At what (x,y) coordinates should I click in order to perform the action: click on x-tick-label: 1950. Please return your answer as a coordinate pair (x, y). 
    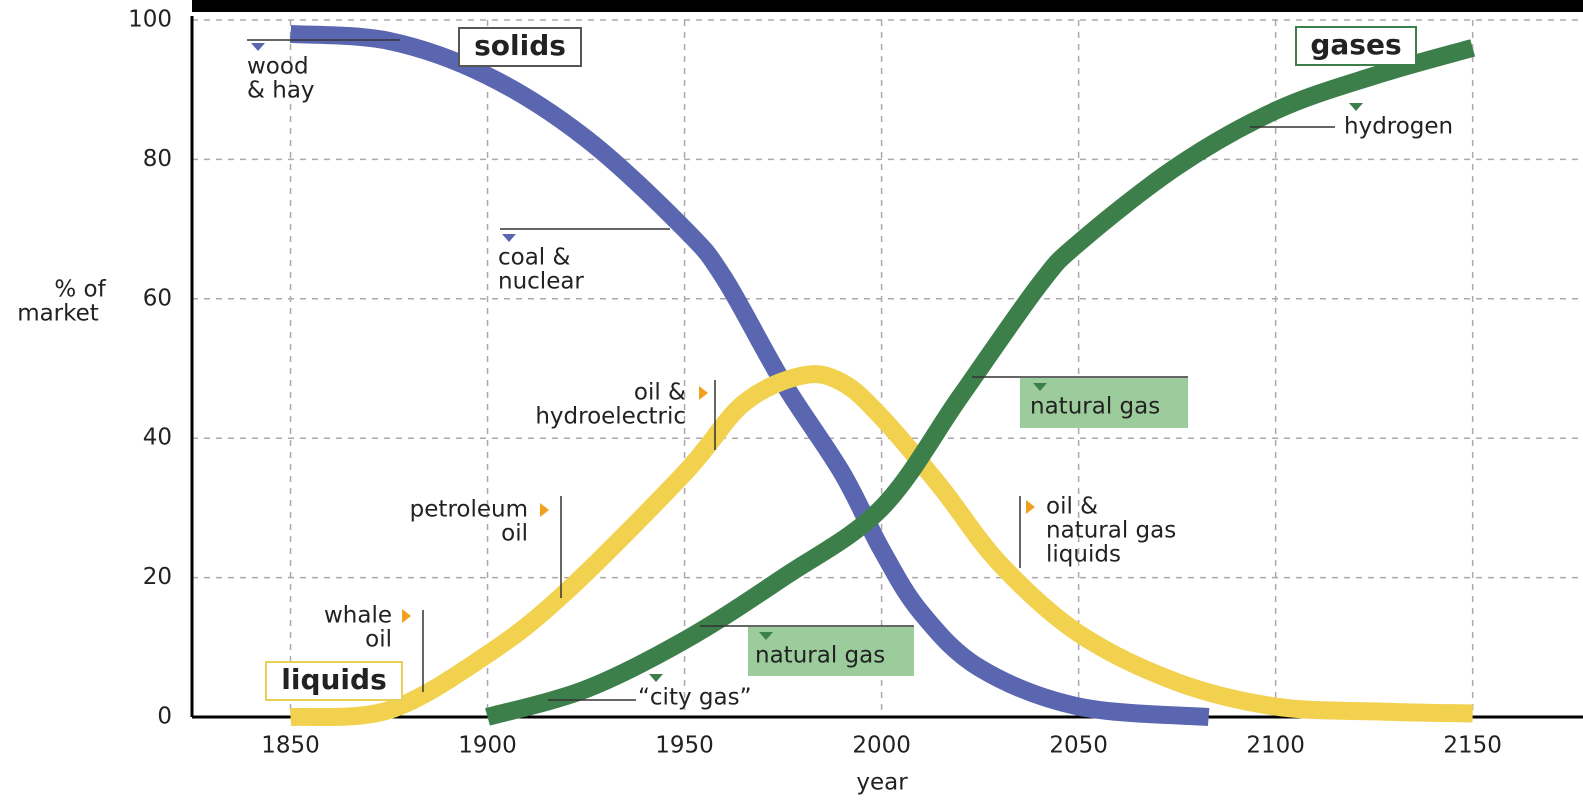
    Looking at the image, I should click on (684, 746).